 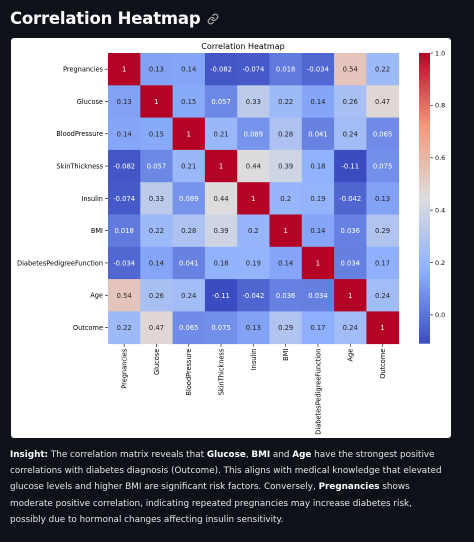 I want to click on heatmap-cell-label: 0.036, so click(x=350, y=231).